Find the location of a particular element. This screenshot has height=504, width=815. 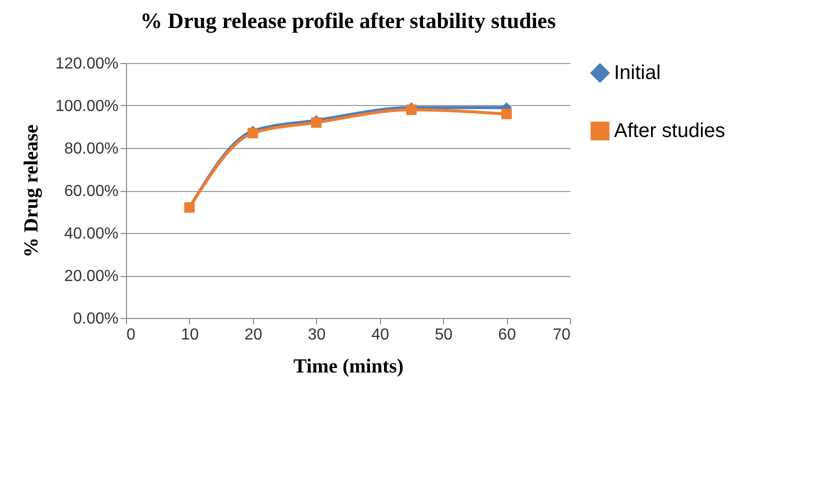

x-tick-label: 30 is located at coordinates (317, 335).